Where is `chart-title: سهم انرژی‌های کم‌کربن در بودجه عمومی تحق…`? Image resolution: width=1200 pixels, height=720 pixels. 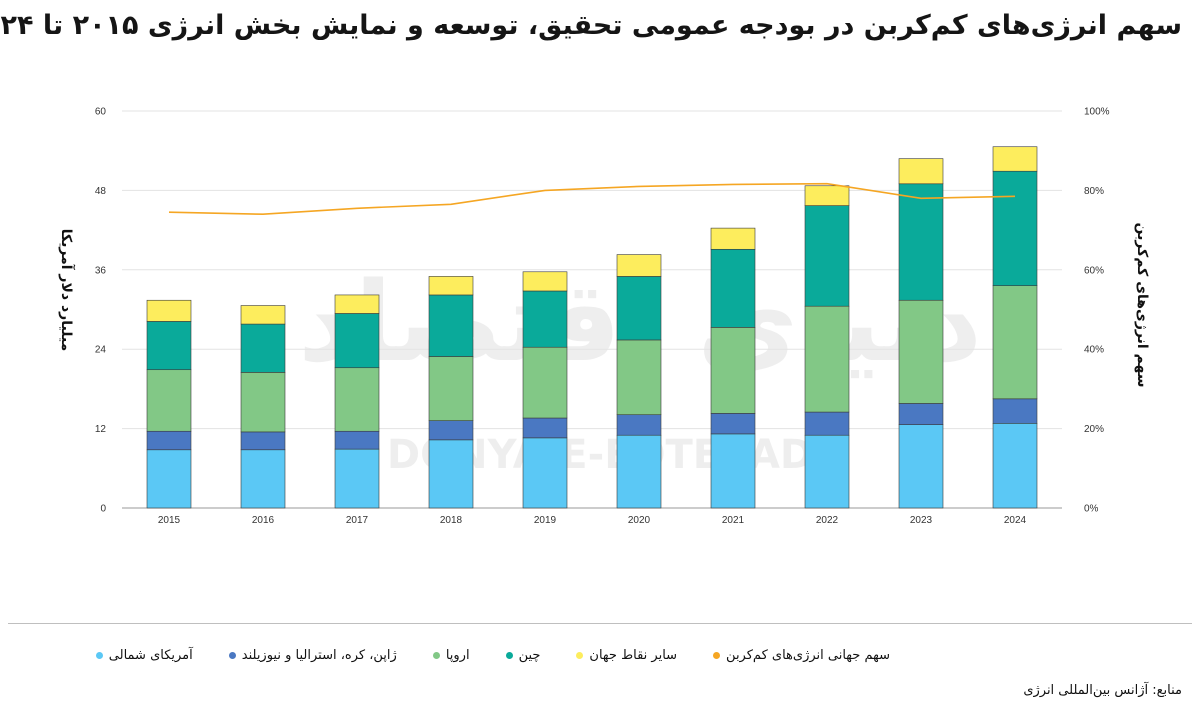
chart-title: سهم انرژی‌های کم‌کربن در بودجه عمومی تحق… is located at coordinates (591, 25).